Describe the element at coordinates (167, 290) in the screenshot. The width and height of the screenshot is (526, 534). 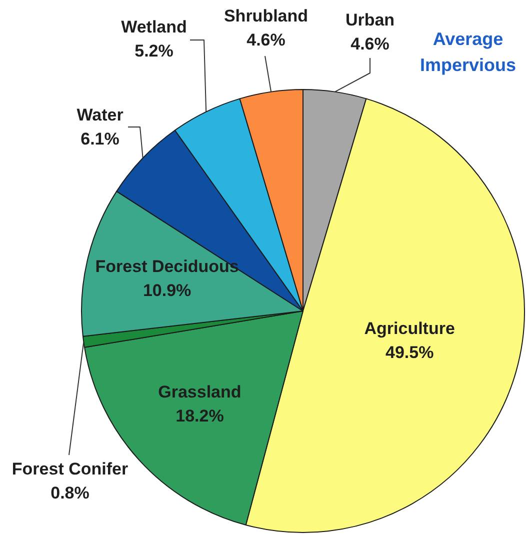
I see `data-label: 10.9%` at that location.